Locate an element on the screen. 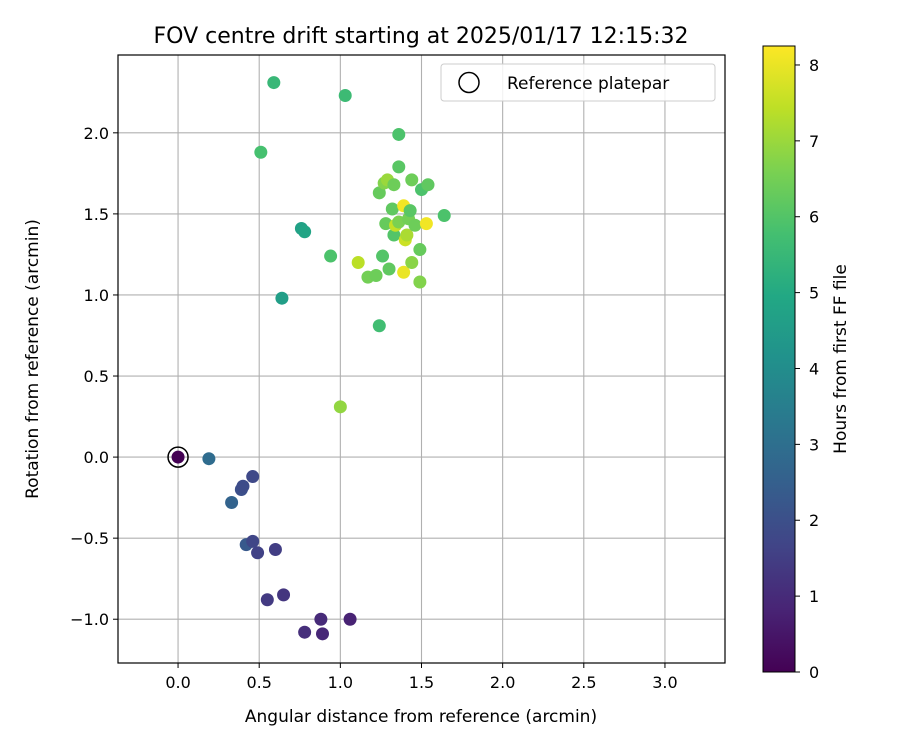  colorbar-label: Hours from first FF file is located at coordinates (841, 359).